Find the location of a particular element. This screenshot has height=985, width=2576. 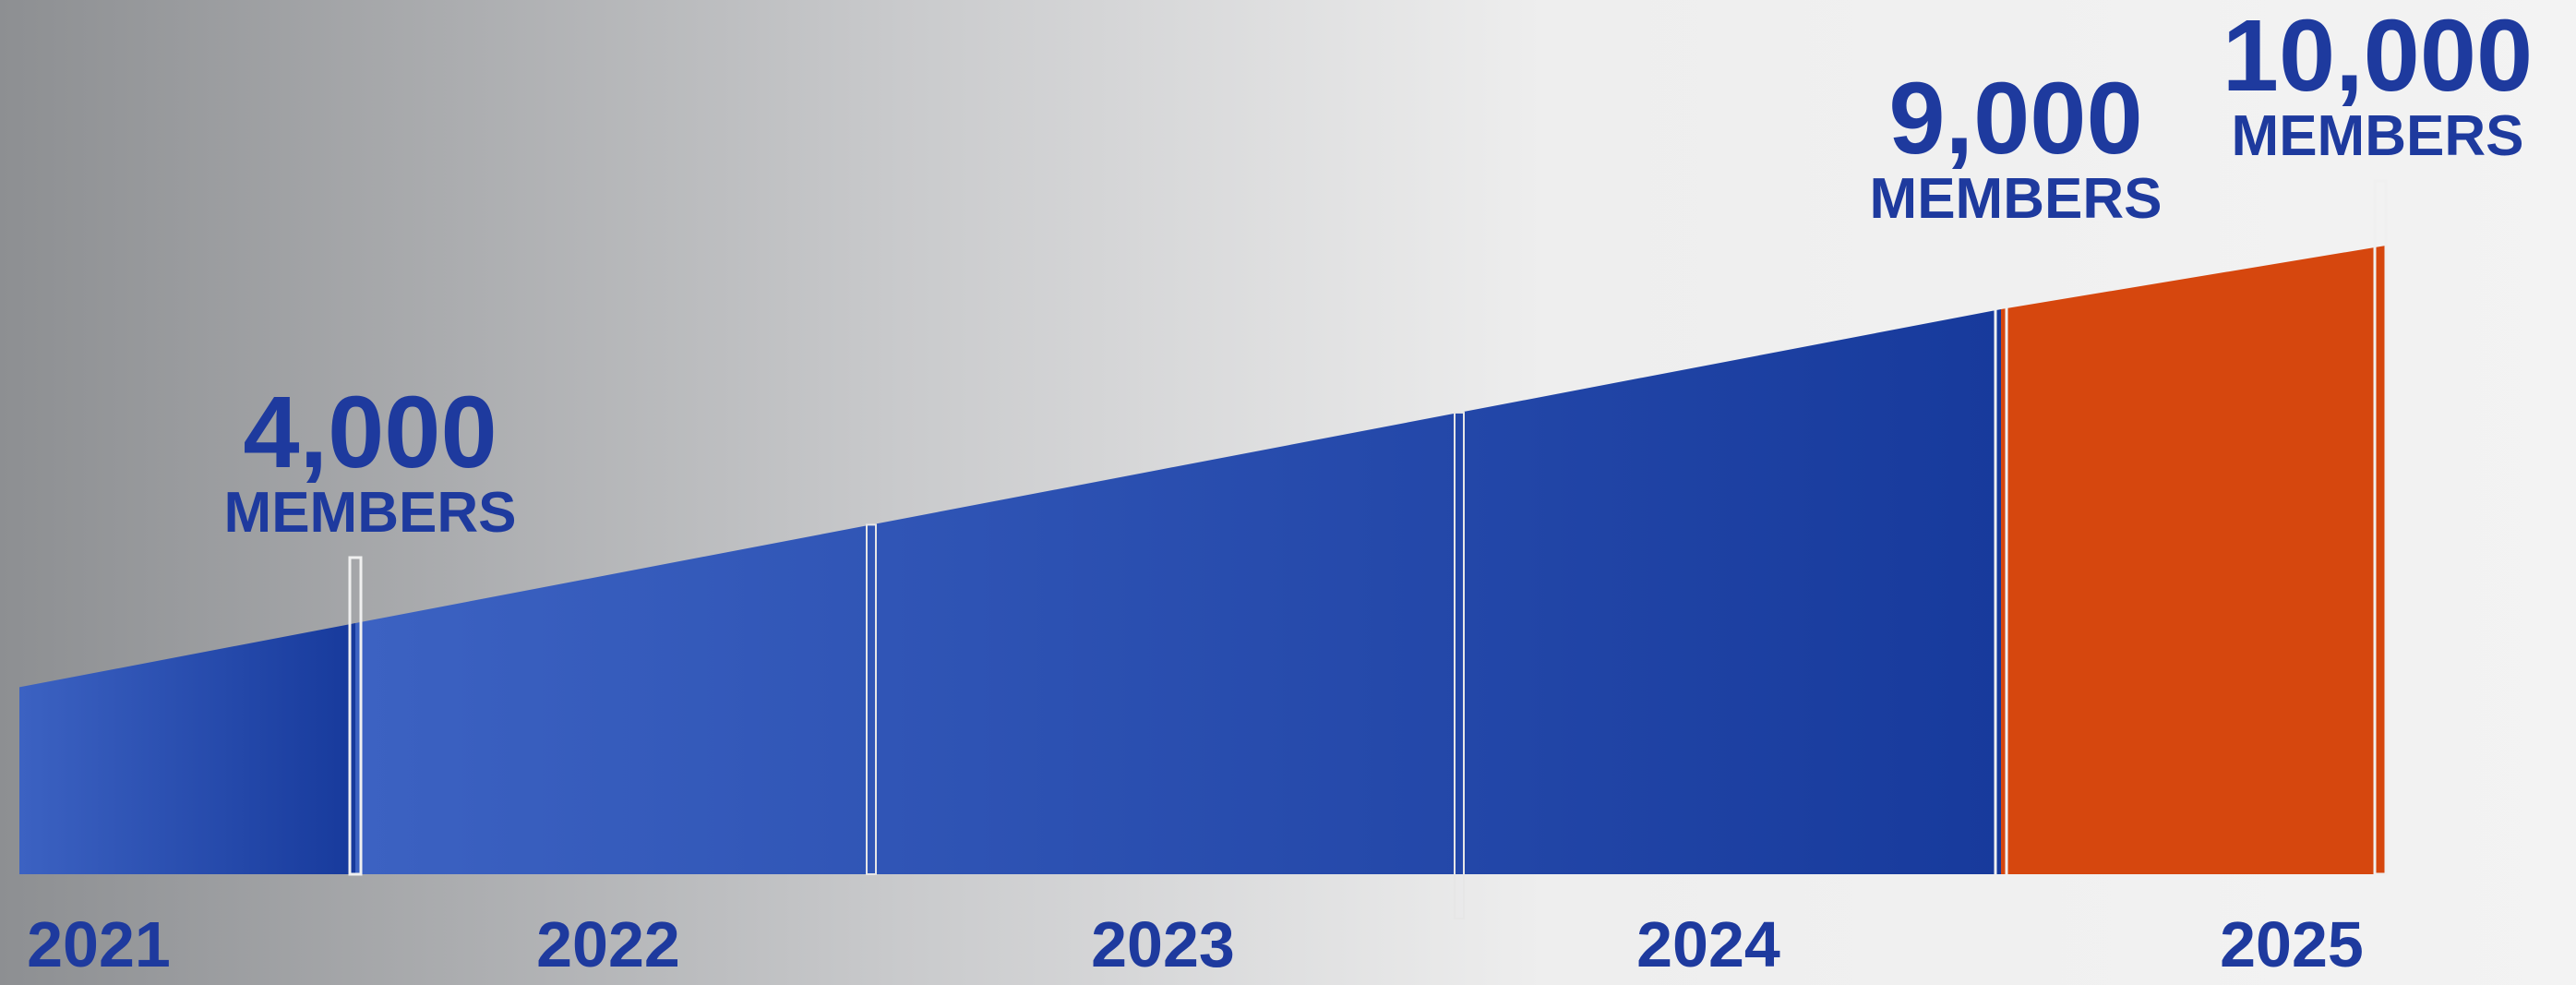

year-label: 2023 is located at coordinates (1163, 944).